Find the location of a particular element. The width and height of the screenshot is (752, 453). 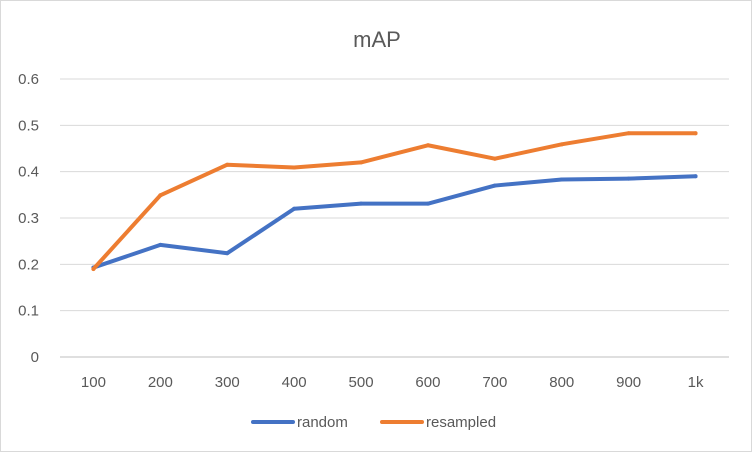

y-tick-label: 0.6 is located at coordinates (28, 79).